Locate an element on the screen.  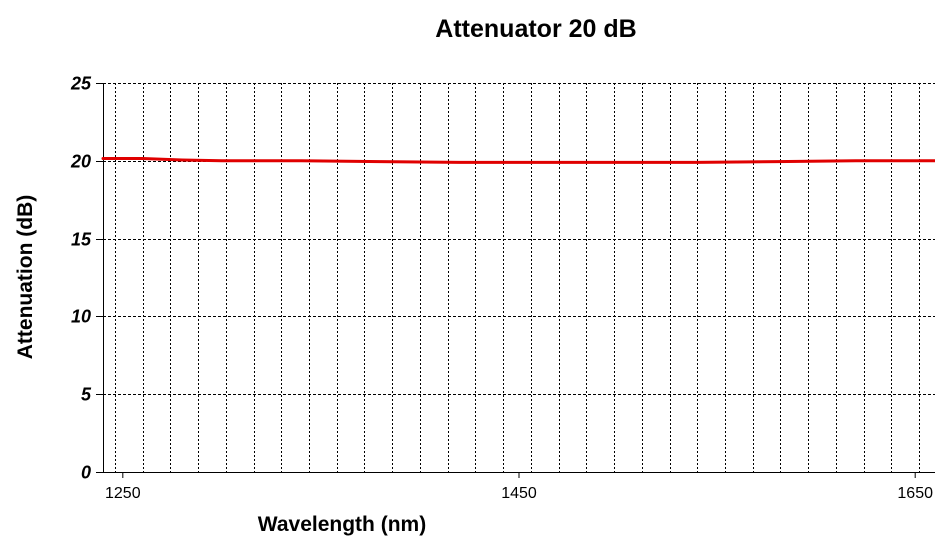
y-tick-label: 15 is located at coordinates (81, 240).